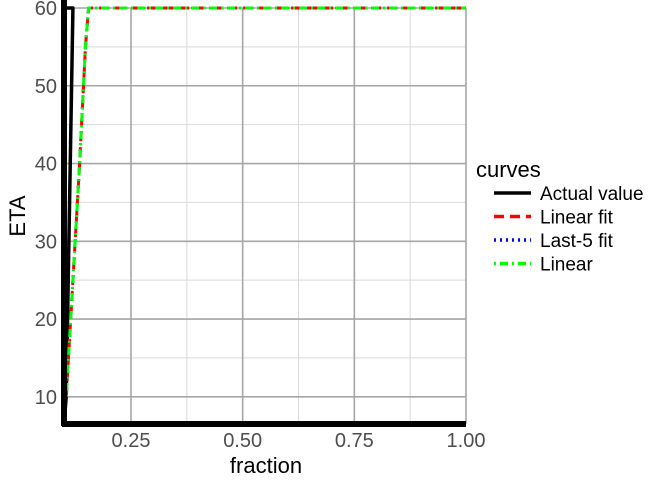  What do you see at coordinates (46, 320) in the screenshot?
I see `y-tick-label: 20` at bounding box center [46, 320].